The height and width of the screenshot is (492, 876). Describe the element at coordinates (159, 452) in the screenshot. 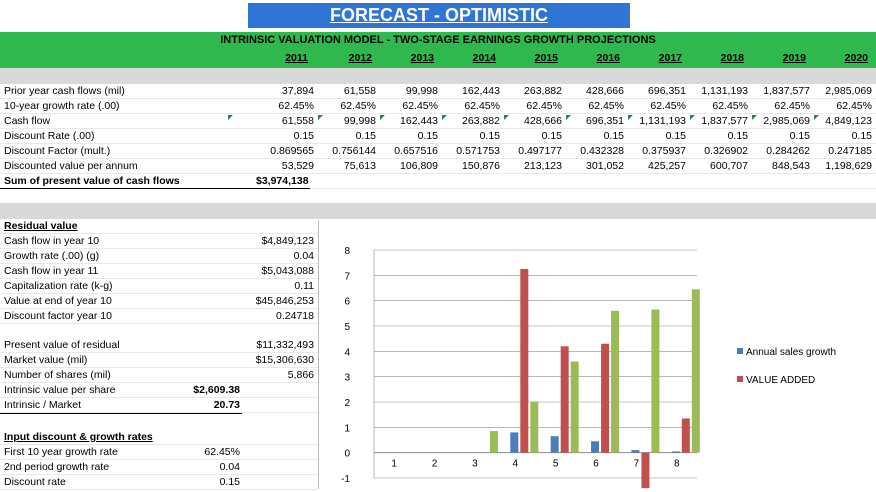

I see `param-row: First 10 year growth rate 62.45%` at that location.